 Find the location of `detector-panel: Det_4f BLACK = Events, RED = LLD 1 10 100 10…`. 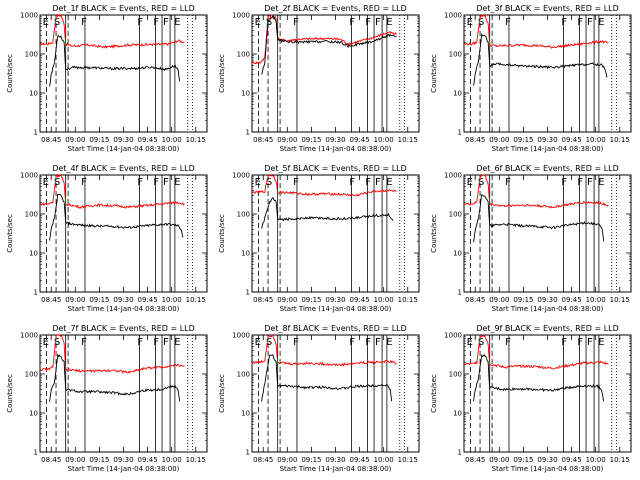

detector-panel: Det_4f BLACK = Events, RED = LLD 1 10 100 10… is located at coordinates (107, 238).